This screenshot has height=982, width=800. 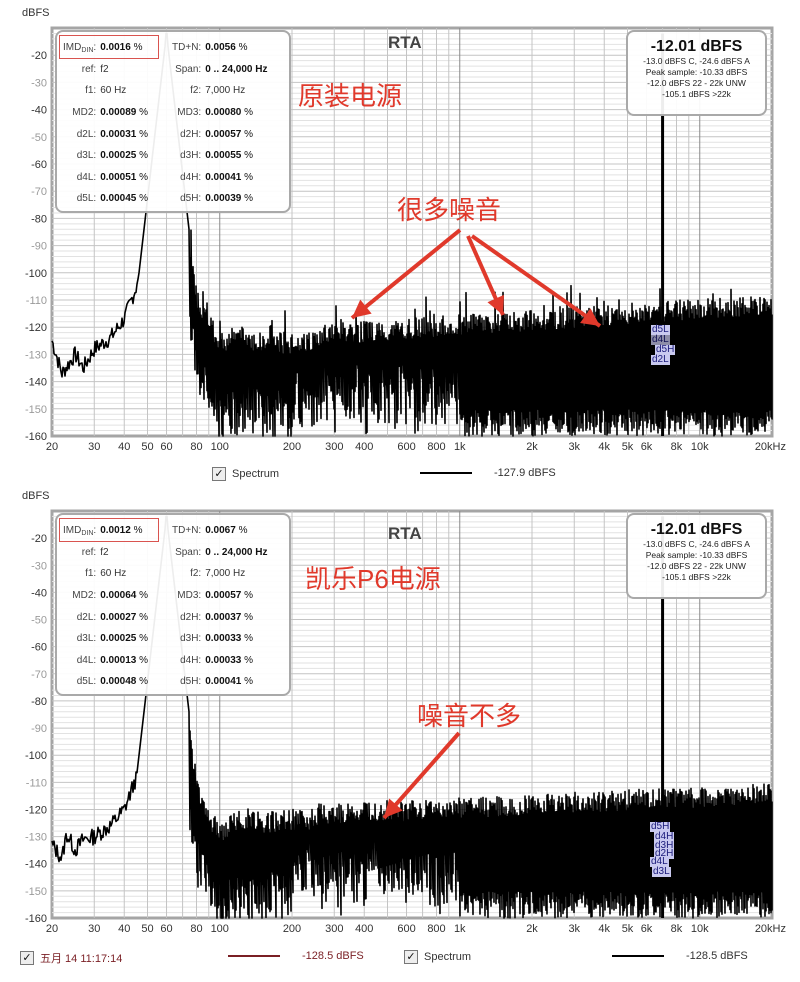 I want to click on svg-text: -160, so click(x=36, y=919).